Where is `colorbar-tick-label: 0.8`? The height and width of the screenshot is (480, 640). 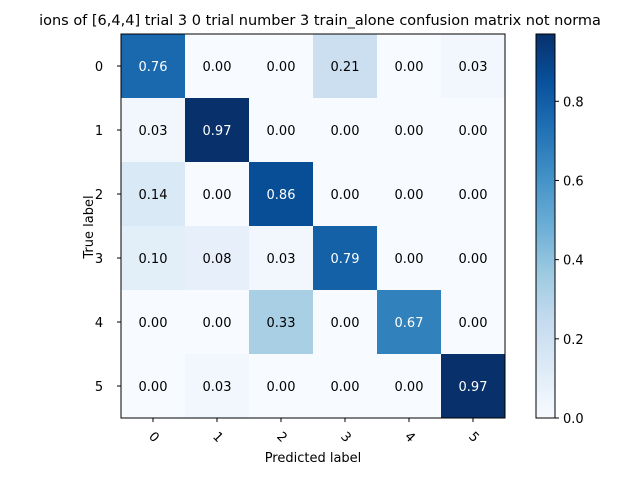
colorbar-tick-label: 0.8 is located at coordinates (573, 102).